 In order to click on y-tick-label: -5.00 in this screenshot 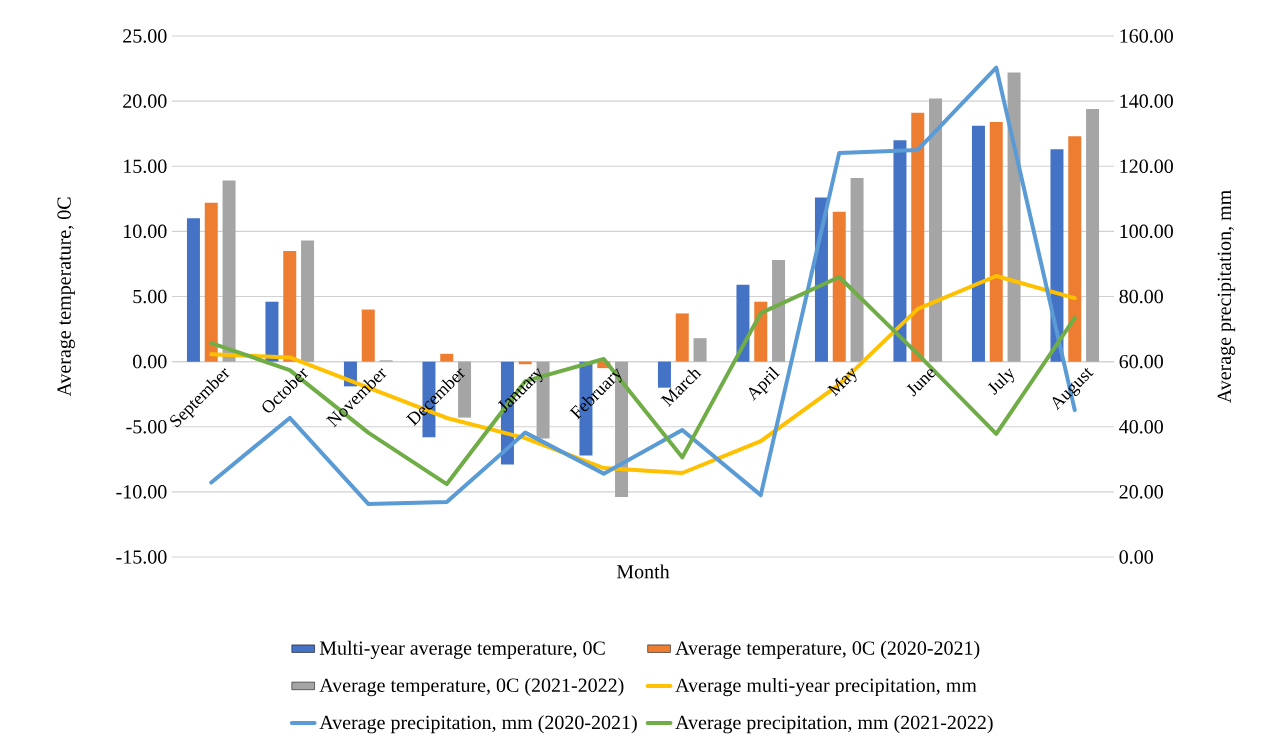, I will do `click(146, 426)`.